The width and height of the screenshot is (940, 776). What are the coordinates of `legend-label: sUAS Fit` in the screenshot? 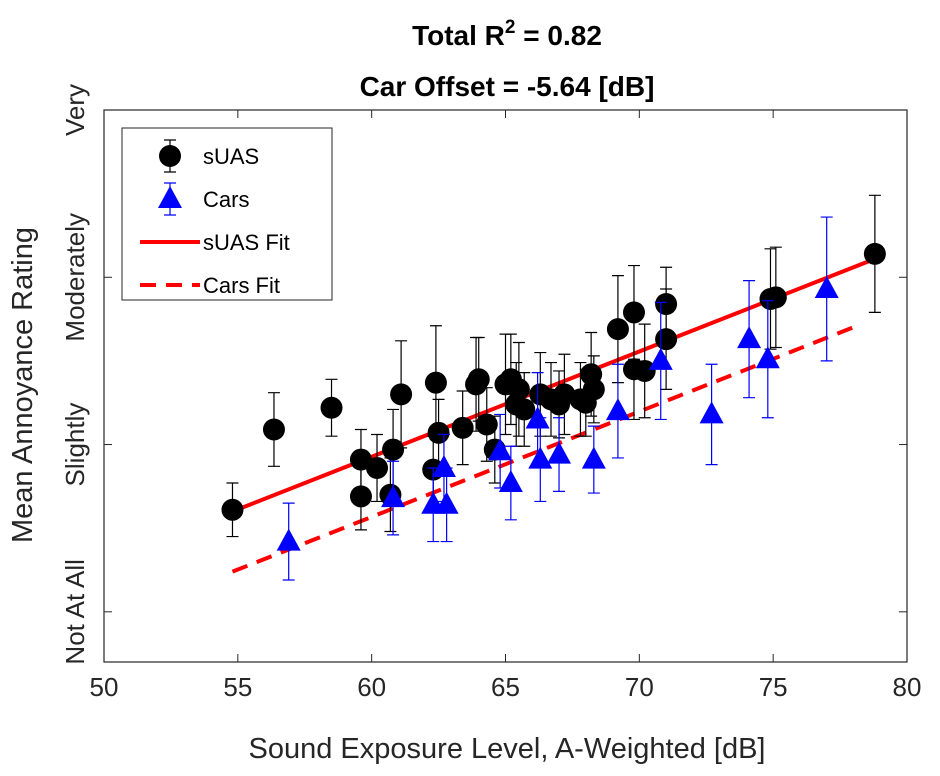 It's located at (246, 242).